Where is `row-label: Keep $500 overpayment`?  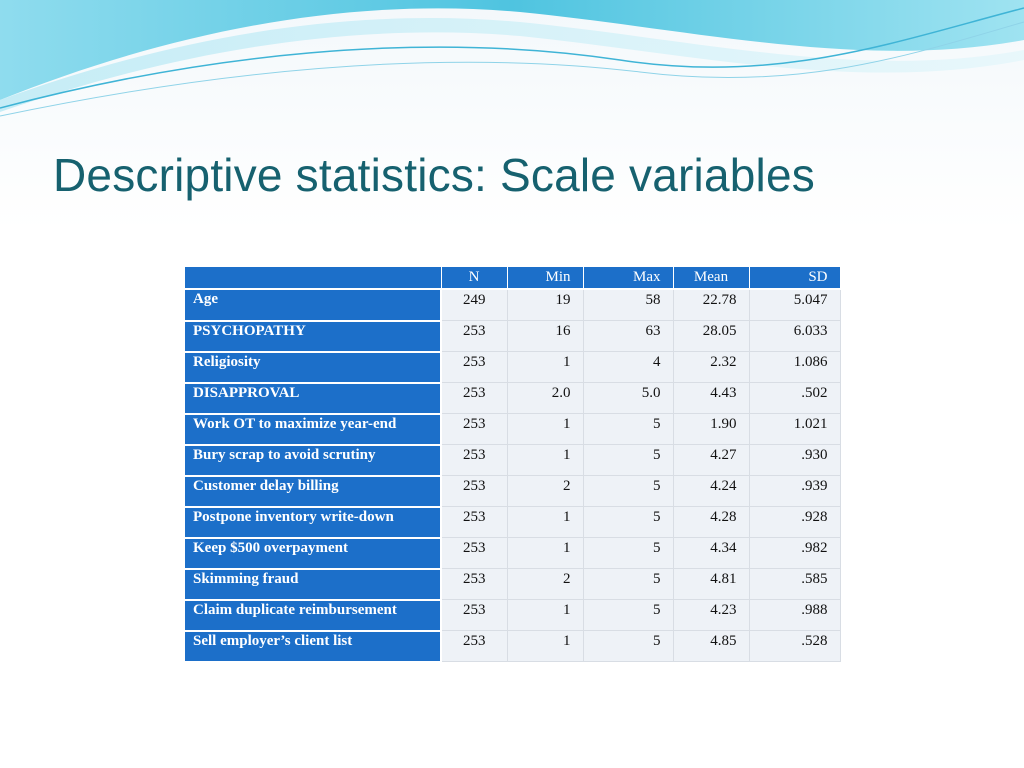 row-label: Keep $500 overpayment is located at coordinates (313, 553).